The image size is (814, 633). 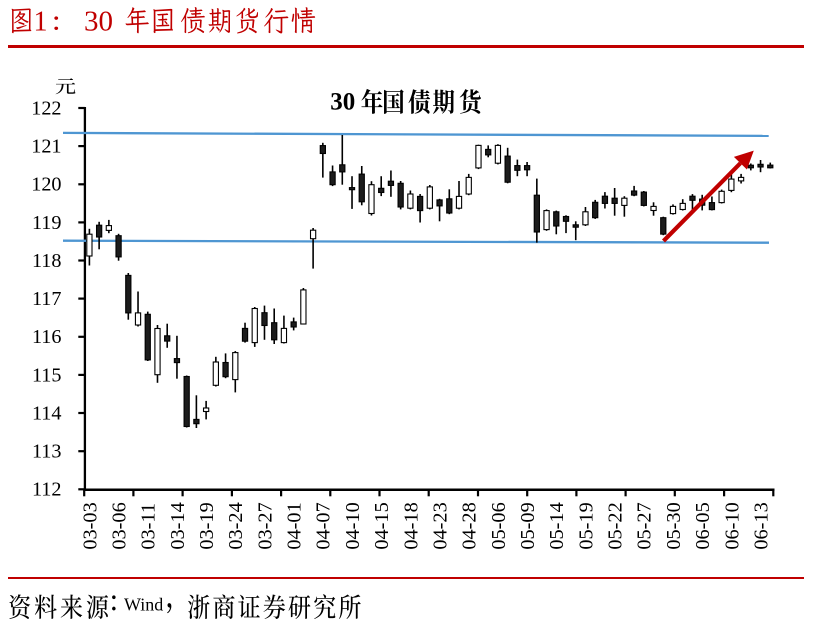 I want to click on svg-text: 03-11, so click(x=149, y=526).